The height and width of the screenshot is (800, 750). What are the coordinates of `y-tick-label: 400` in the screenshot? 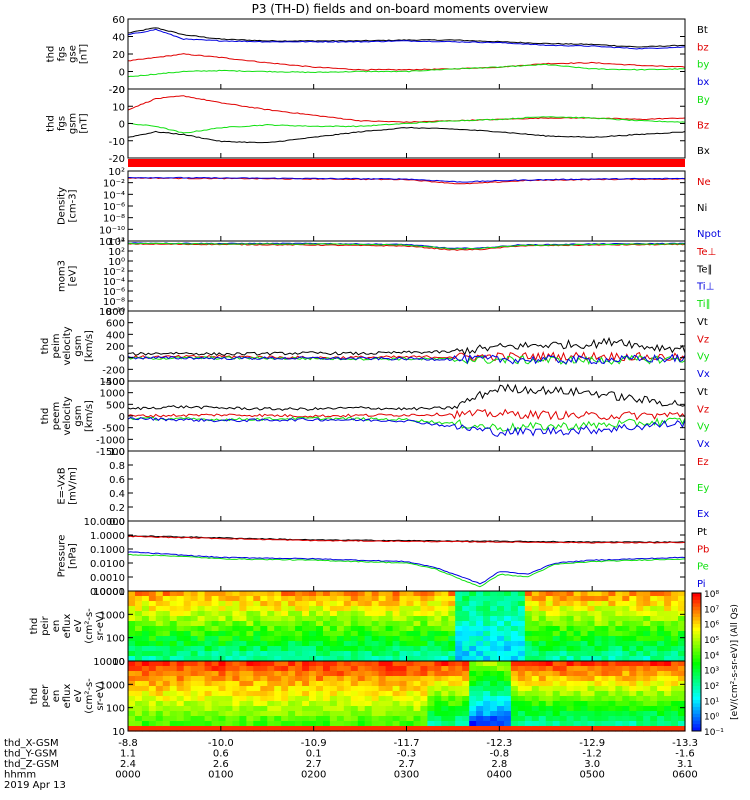 It's located at (115, 335).